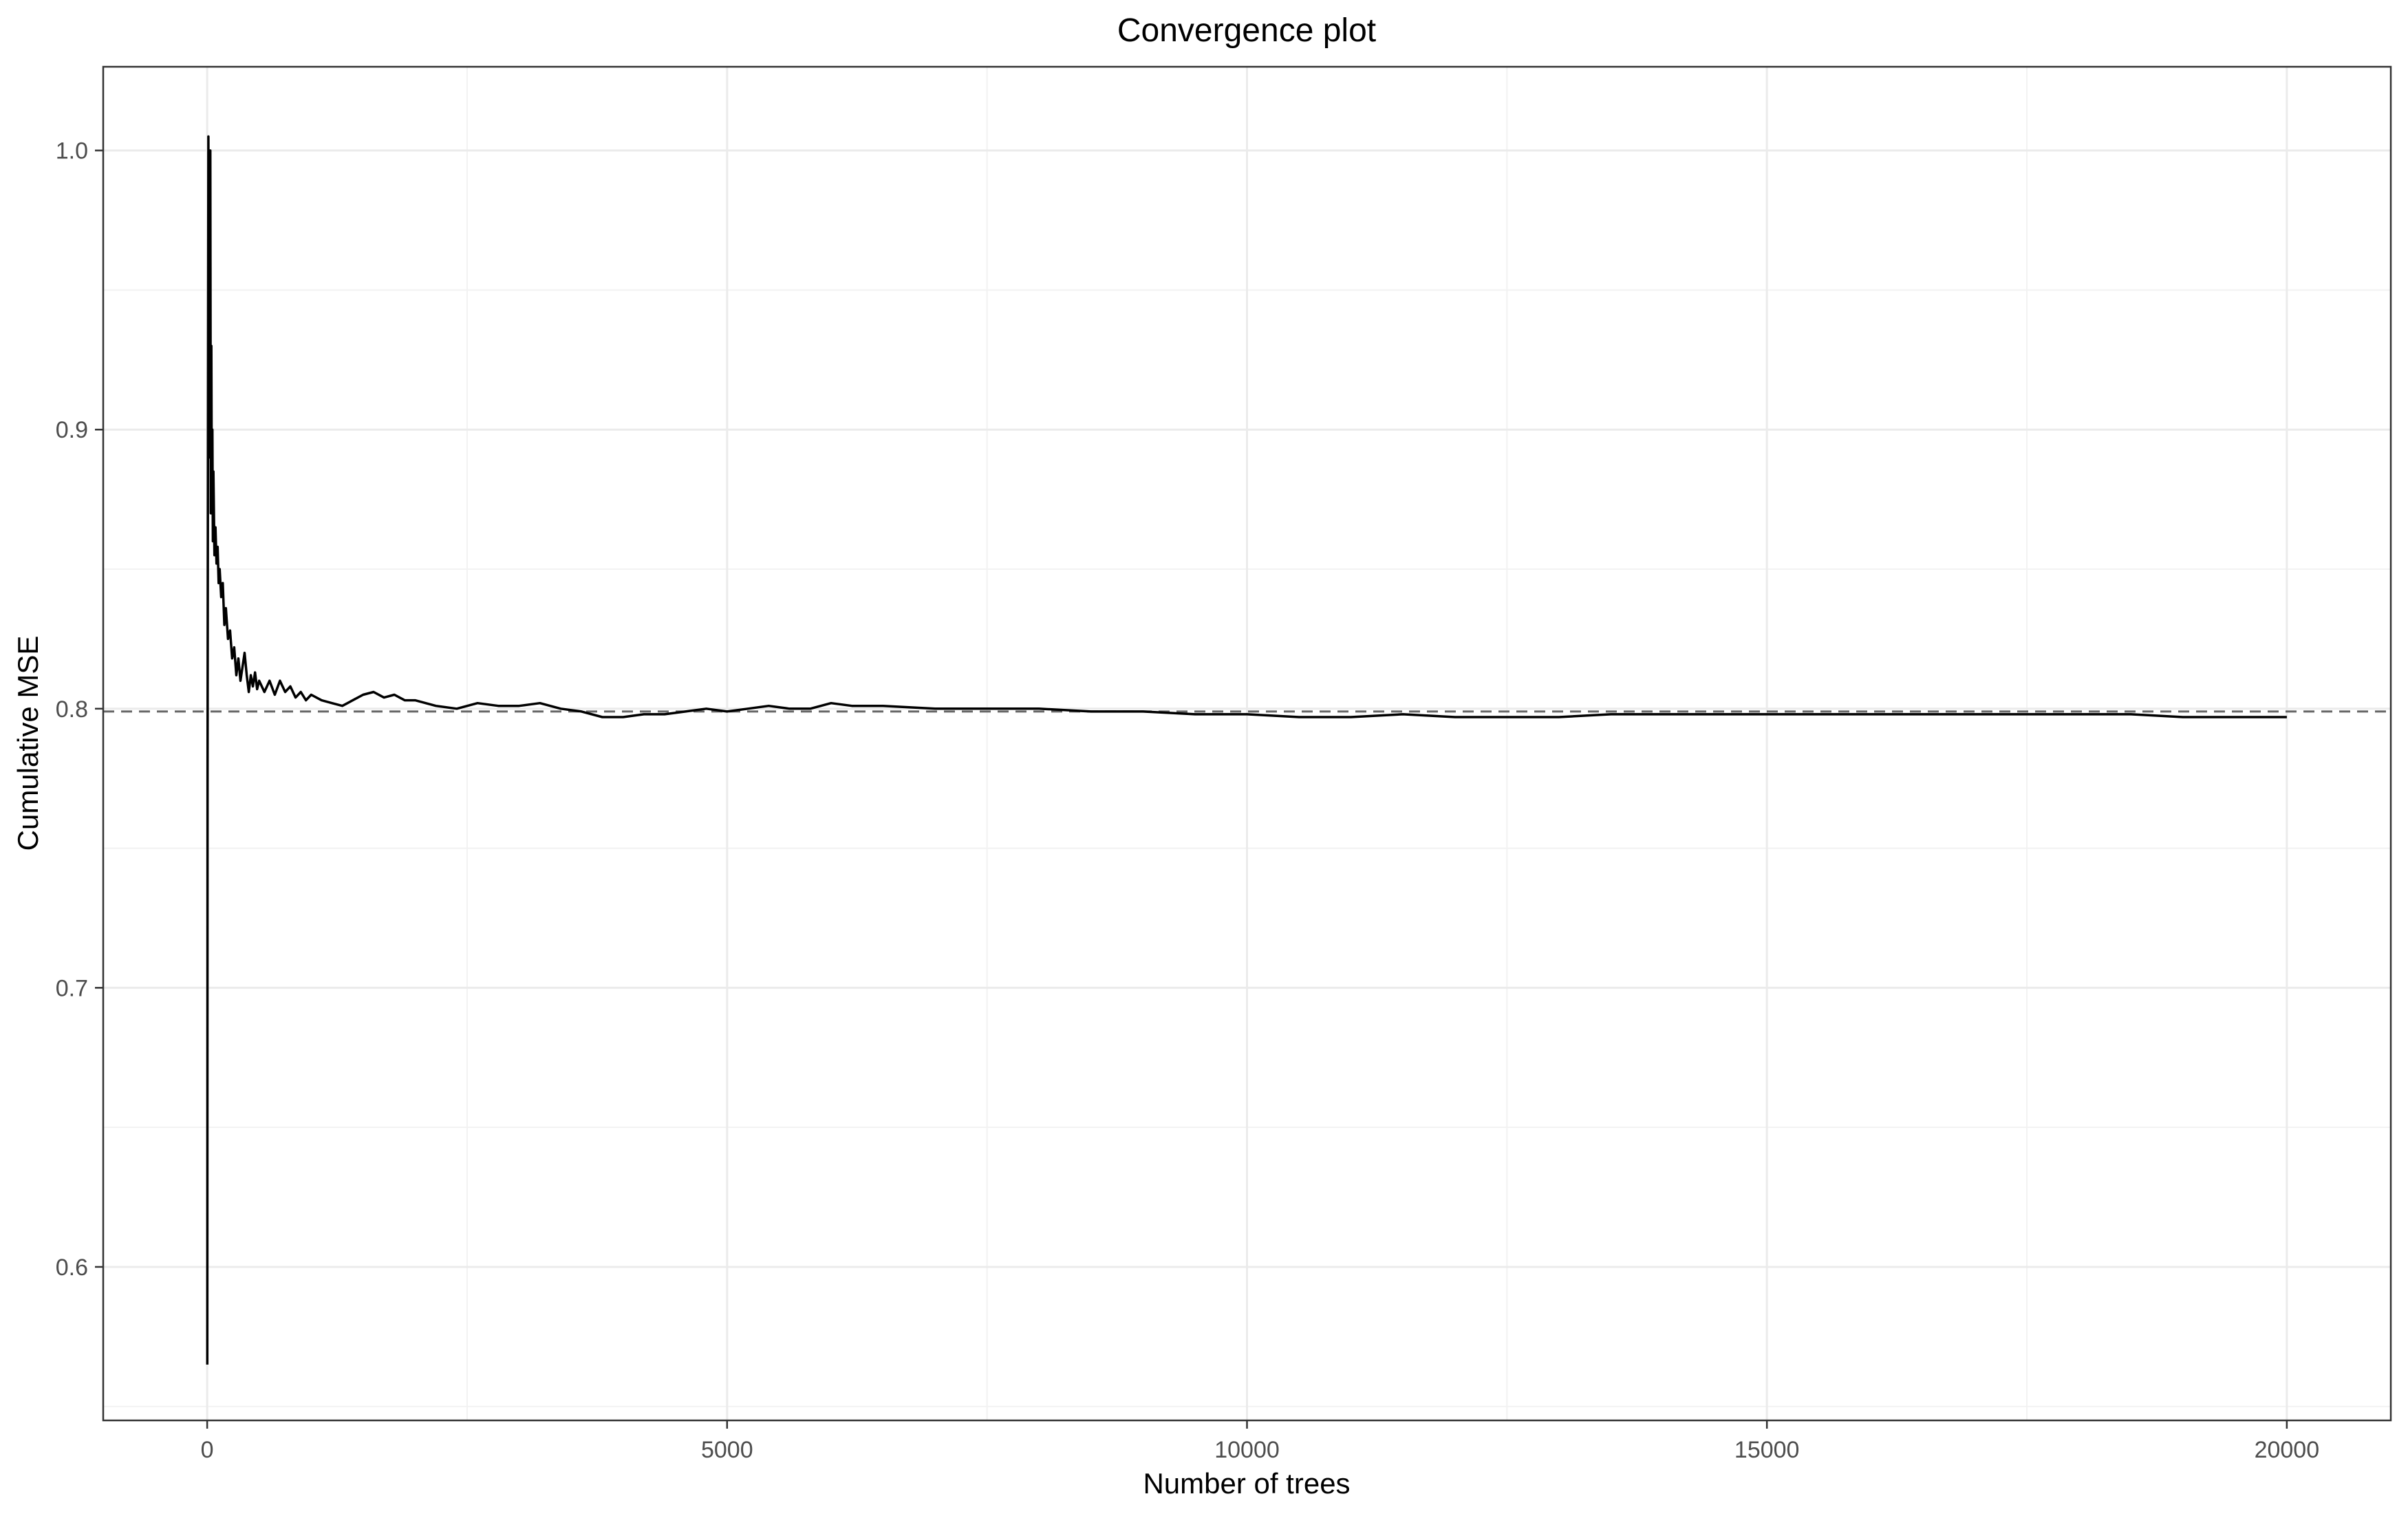 The image size is (2408, 1514). What do you see at coordinates (1246, 30) in the screenshot?
I see `chart-title: Convergence plot` at bounding box center [1246, 30].